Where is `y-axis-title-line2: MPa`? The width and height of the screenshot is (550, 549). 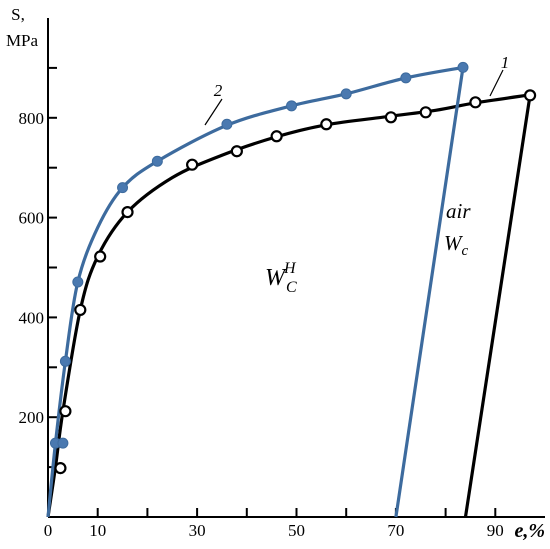
y-axis-title-line2: MPa is located at coordinates (22, 40).